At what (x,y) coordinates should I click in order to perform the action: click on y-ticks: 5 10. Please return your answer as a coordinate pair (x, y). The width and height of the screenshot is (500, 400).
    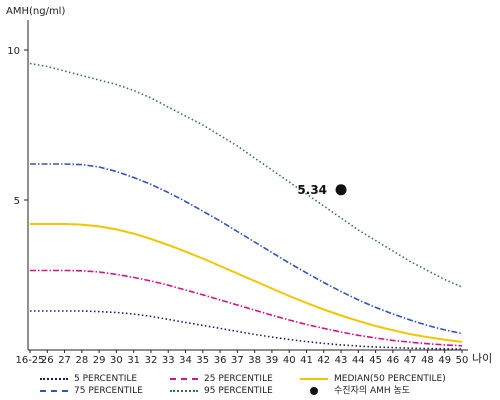
    Looking at the image, I should click on (17, 126).